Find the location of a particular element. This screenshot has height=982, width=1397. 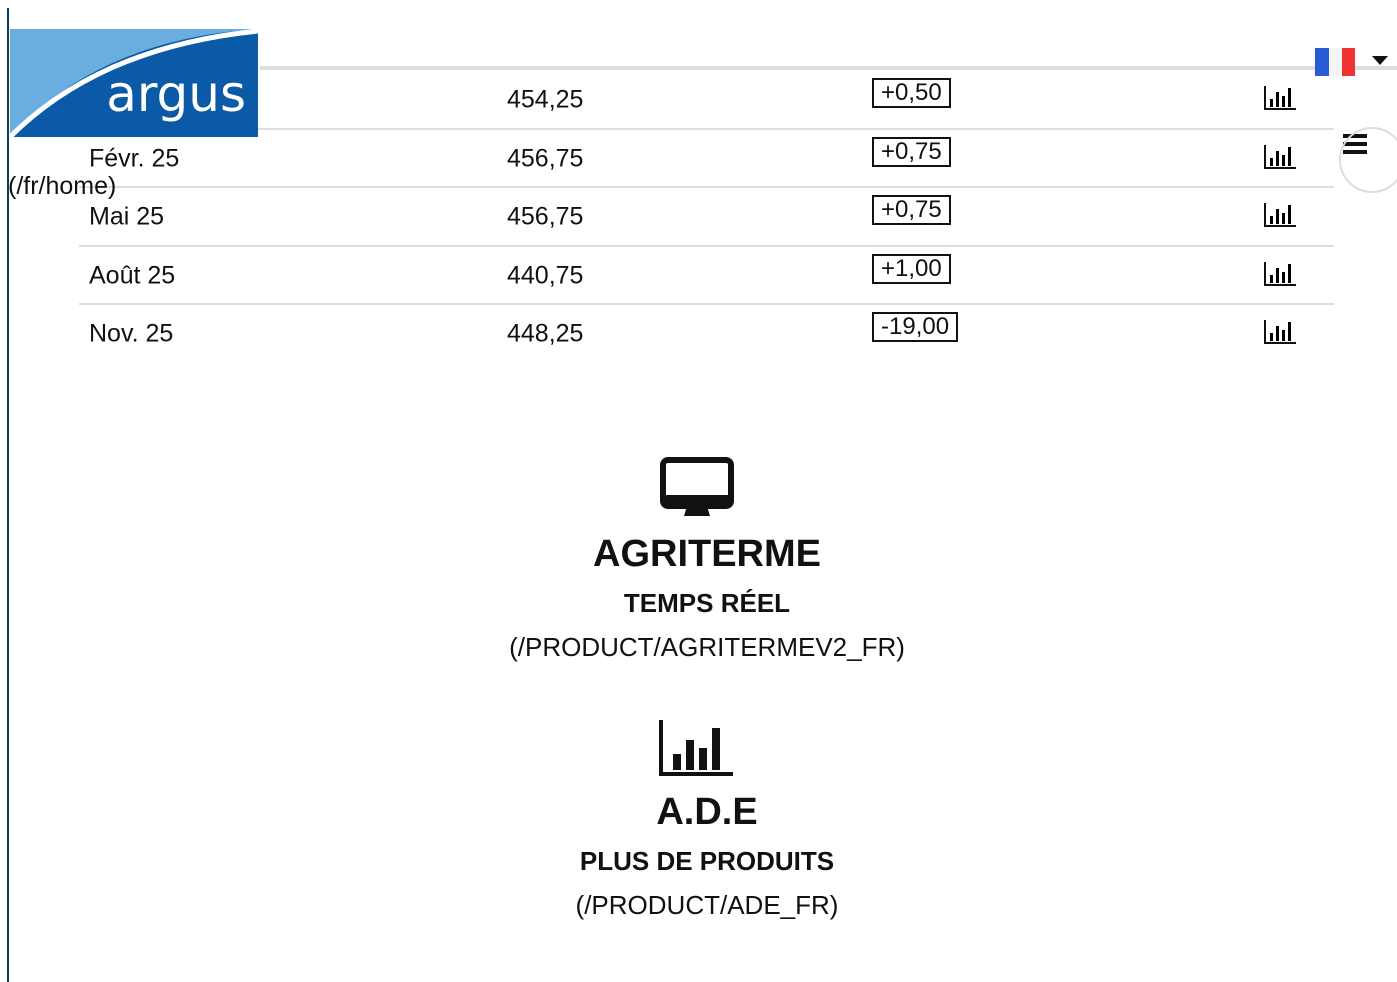

logo: argus is located at coordinates (134, 83).